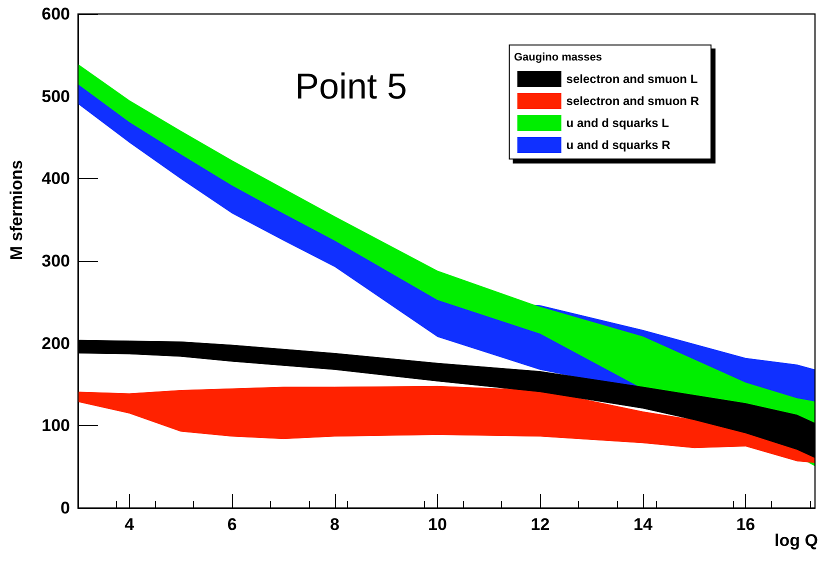 This screenshot has height=574, width=826. What do you see at coordinates (796, 540) in the screenshot?
I see `x-axis-title: log Q` at bounding box center [796, 540].